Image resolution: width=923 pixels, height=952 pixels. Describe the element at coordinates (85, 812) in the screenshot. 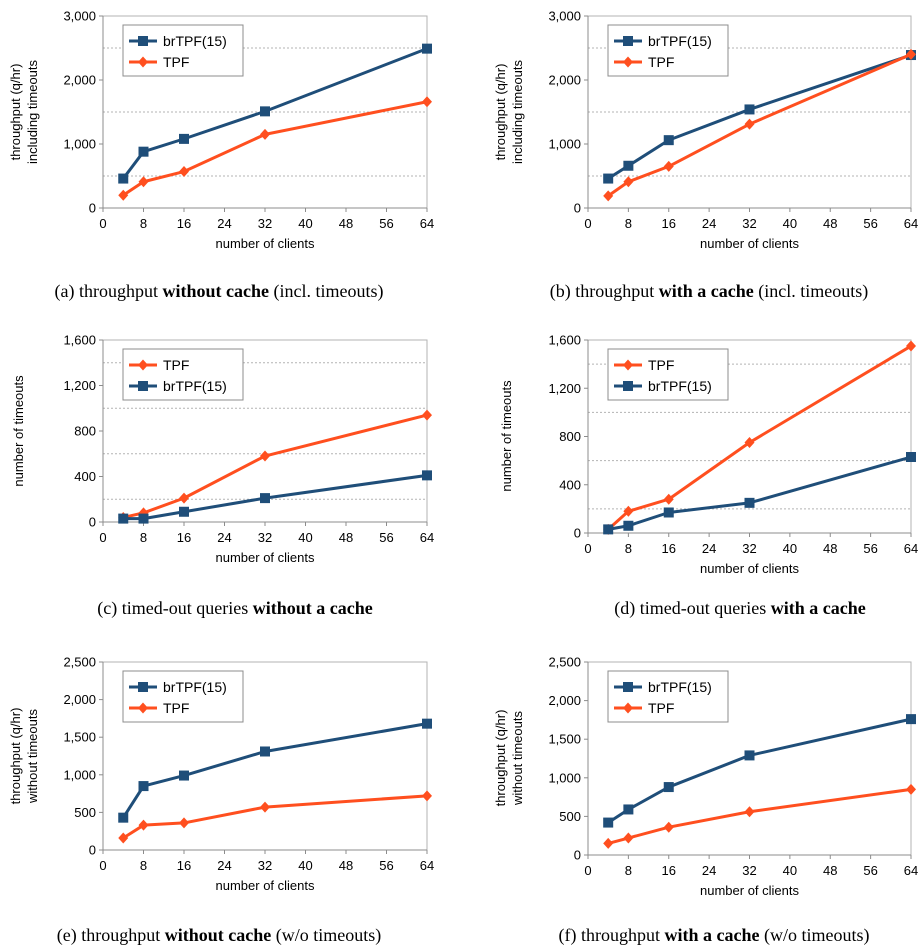

I see `y-tick-label: 500` at that location.